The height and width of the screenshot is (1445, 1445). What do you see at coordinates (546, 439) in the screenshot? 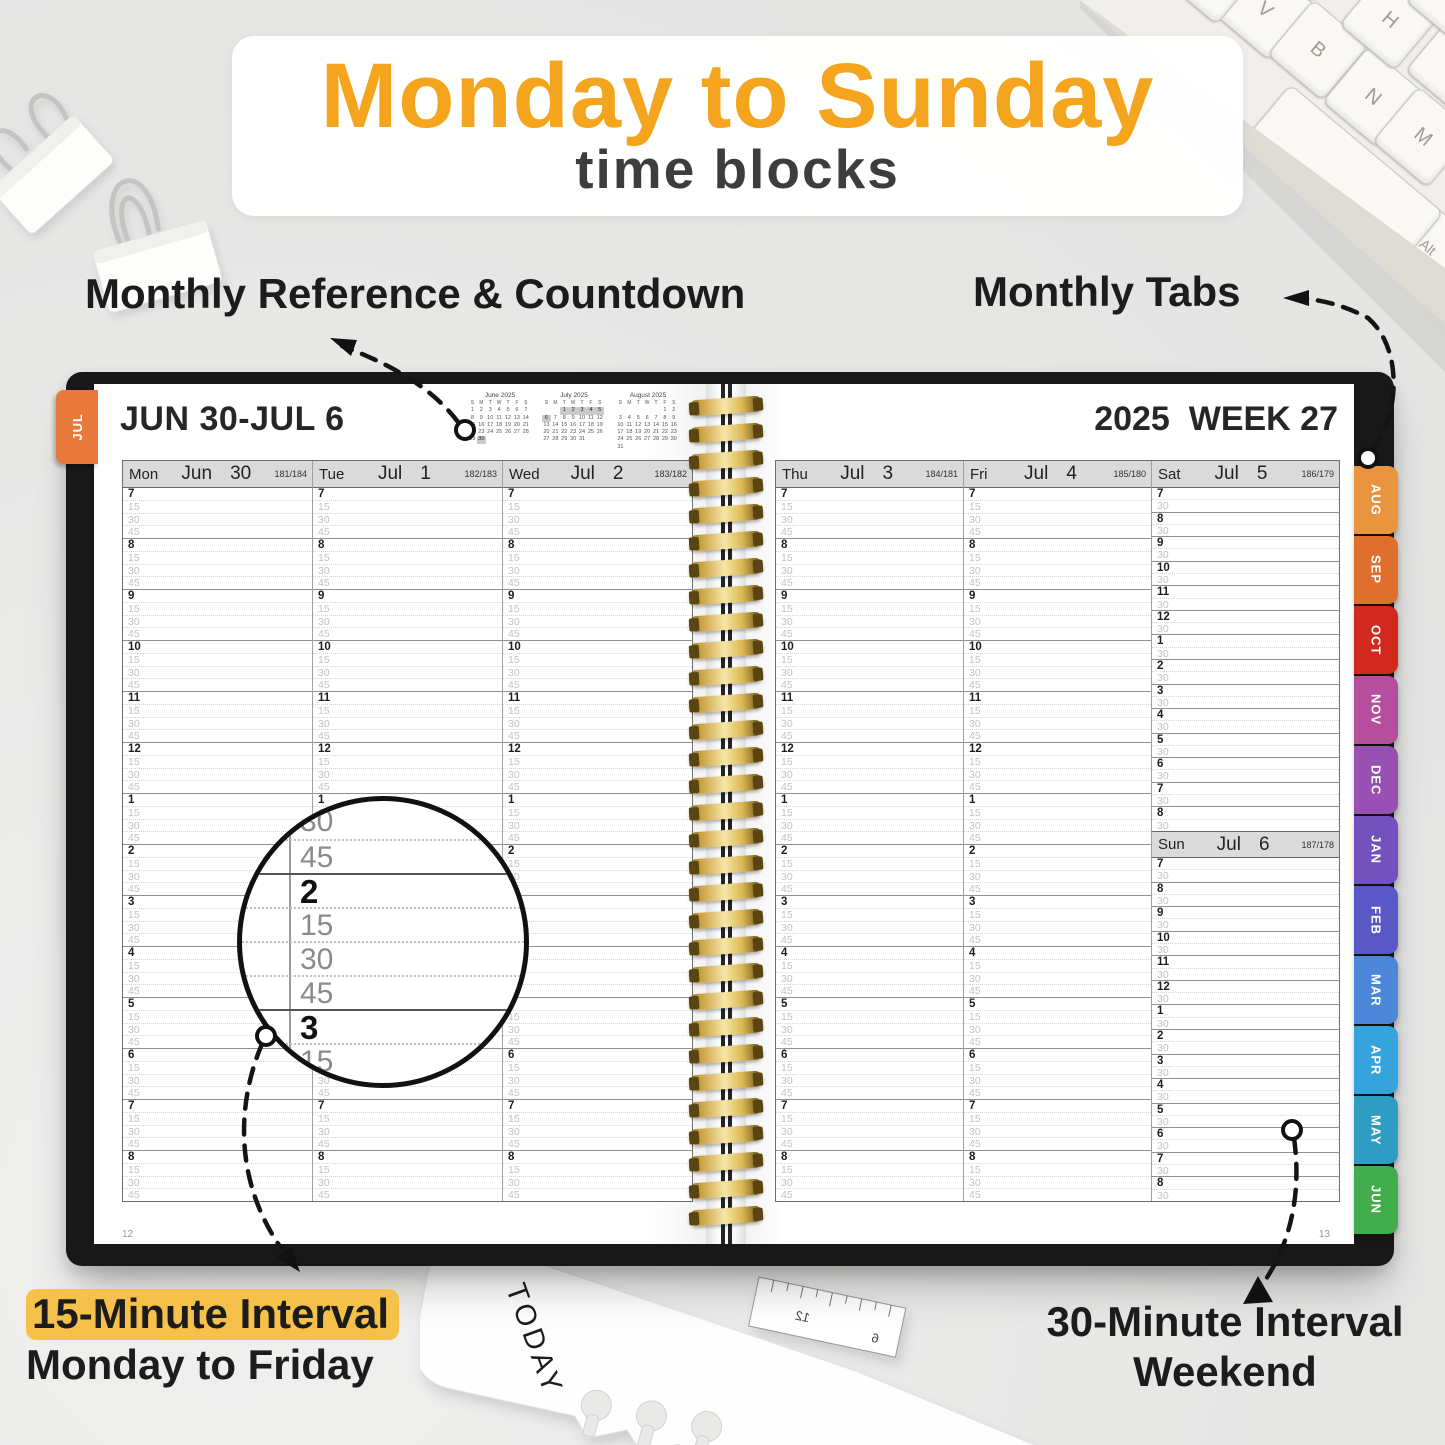
I see `day-cell: 27` at bounding box center [546, 439].